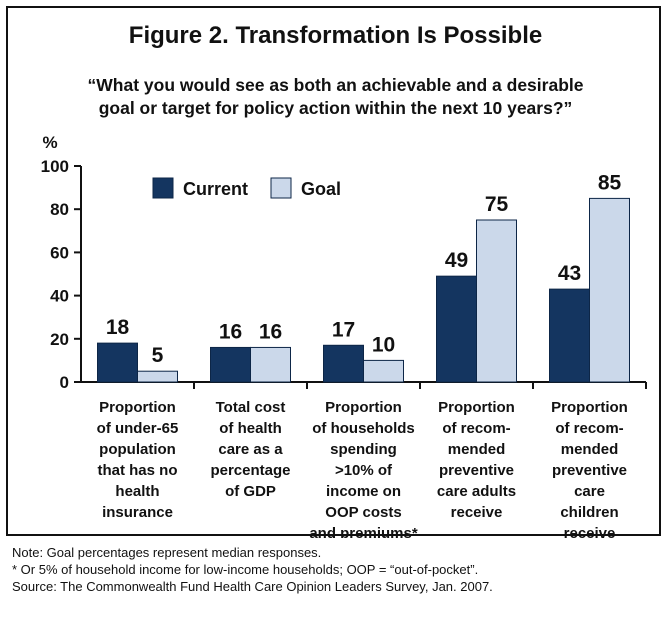 Image resolution: width=669 pixels, height=620 pixels. Describe the element at coordinates (55, 166) in the screenshot. I see `y-tick-label: 100` at that location.